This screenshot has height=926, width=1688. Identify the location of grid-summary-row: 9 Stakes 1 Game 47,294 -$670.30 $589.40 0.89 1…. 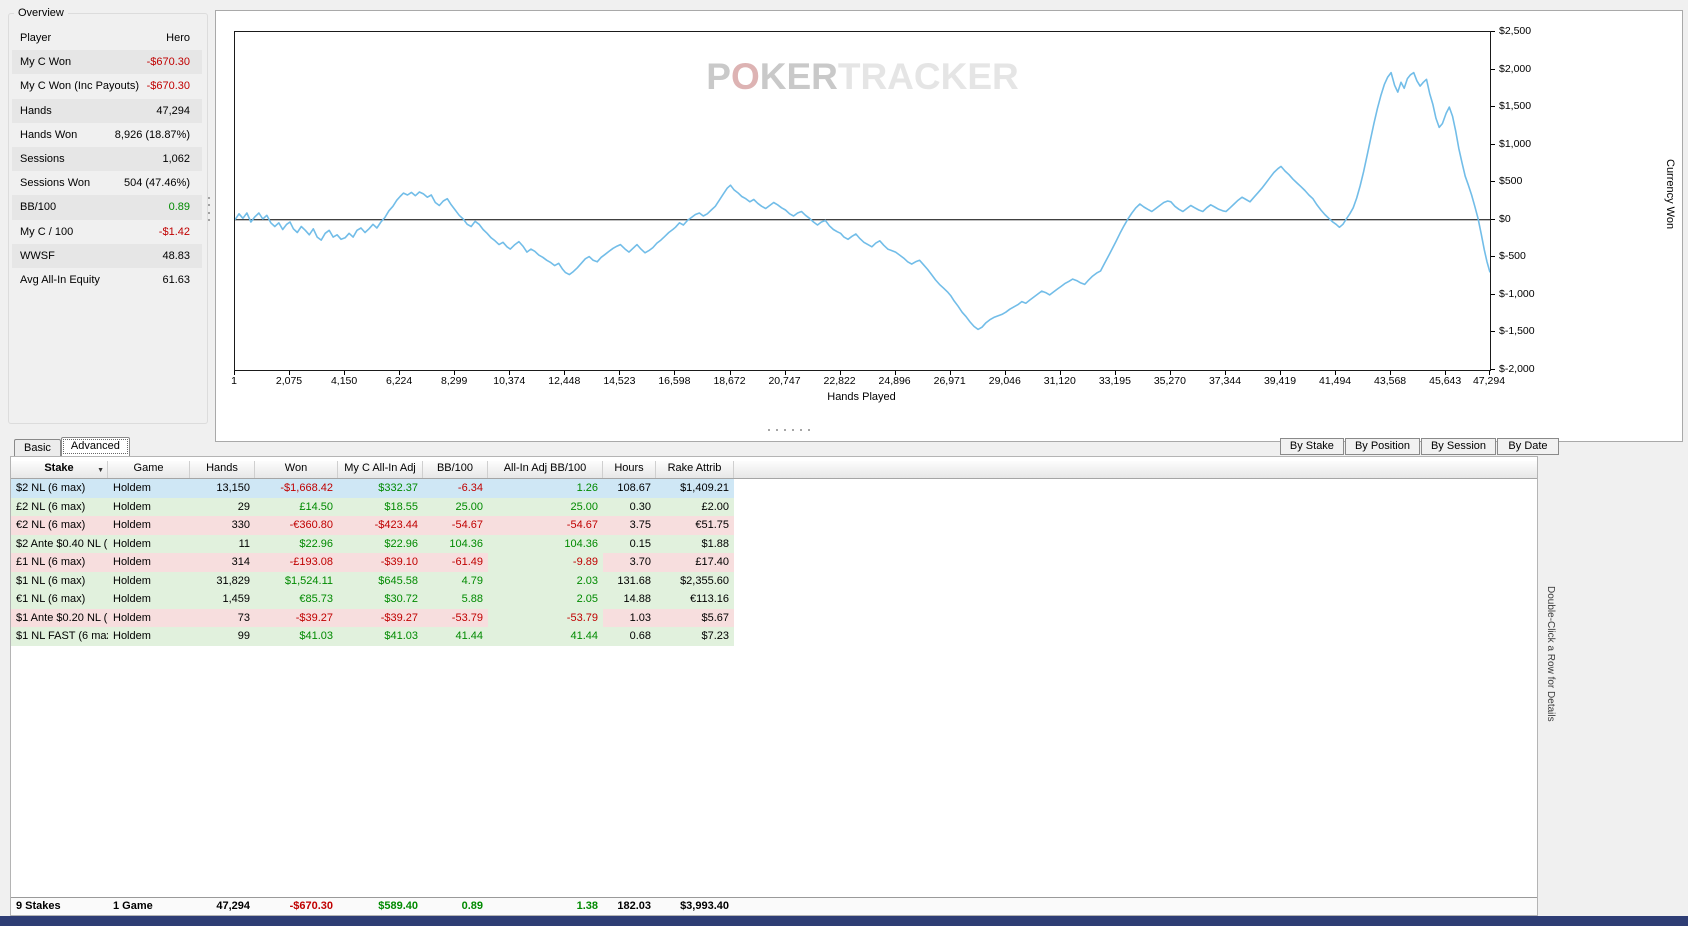
(774, 906).